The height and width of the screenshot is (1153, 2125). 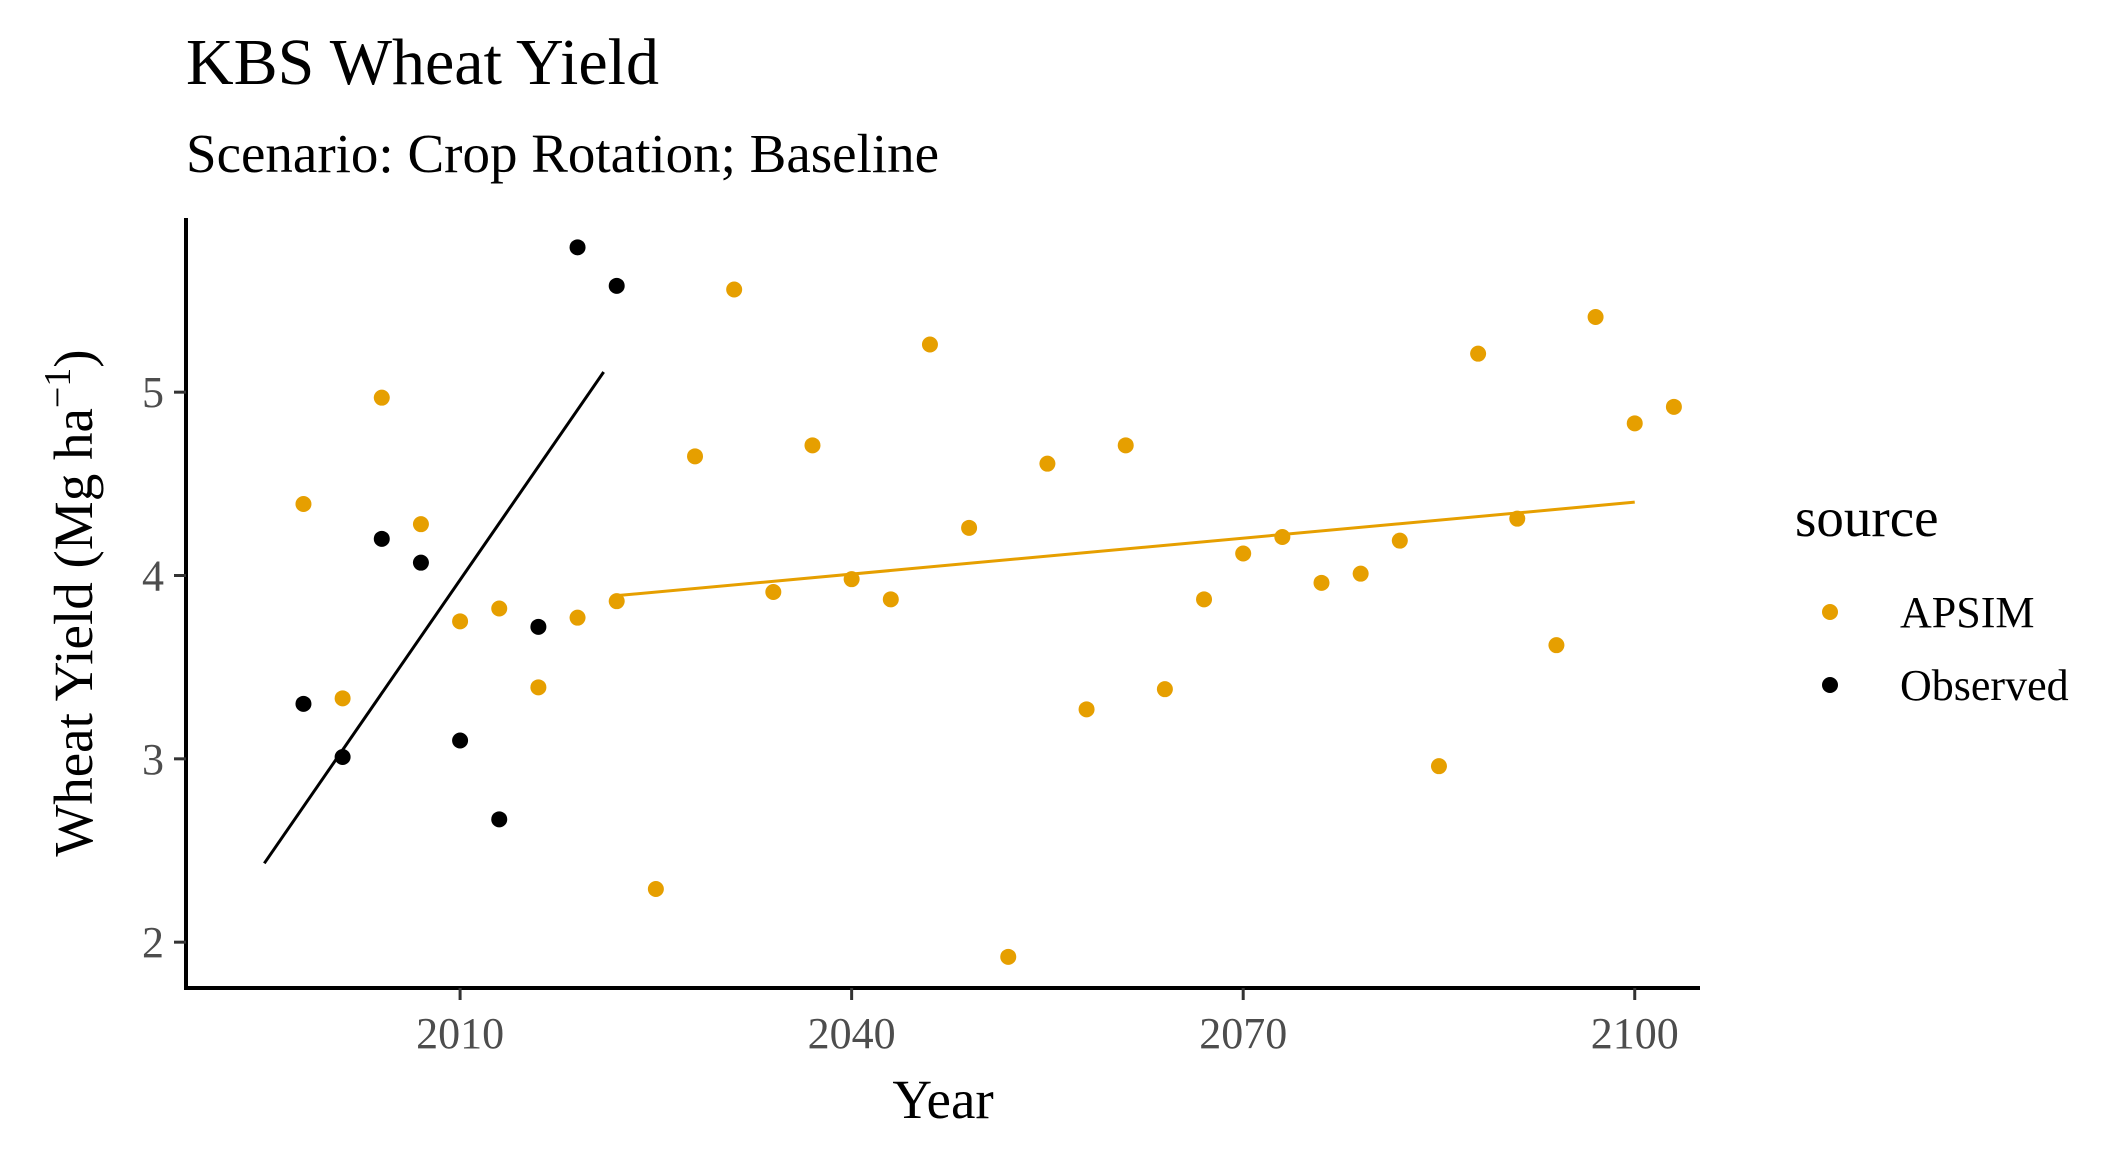 What do you see at coordinates (460, 1033) in the screenshot?
I see `x-tick-label: 2010` at bounding box center [460, 1033].